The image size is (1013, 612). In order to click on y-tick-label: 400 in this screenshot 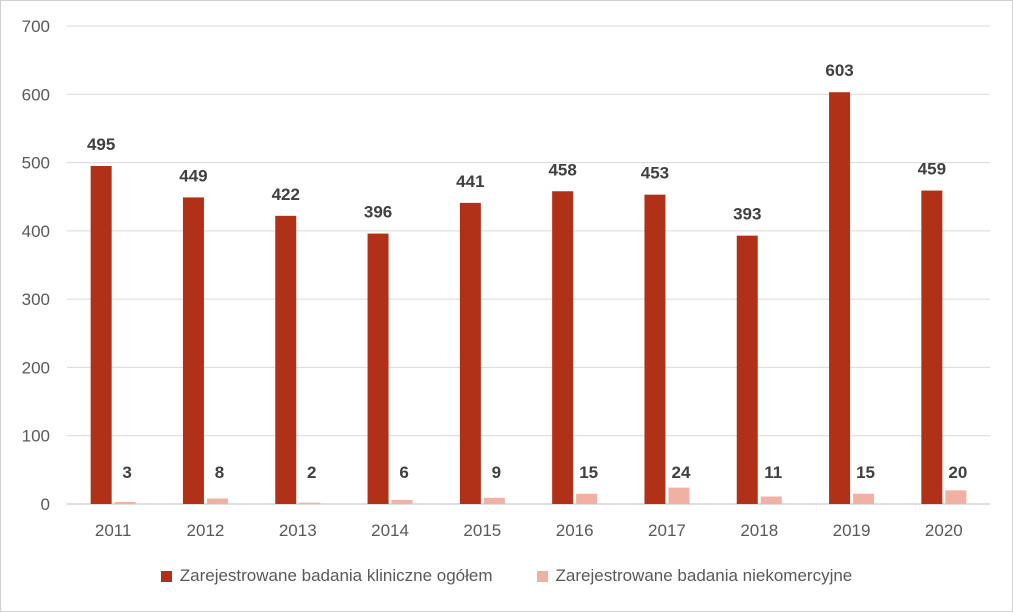, I will do `click(36, 231)`.